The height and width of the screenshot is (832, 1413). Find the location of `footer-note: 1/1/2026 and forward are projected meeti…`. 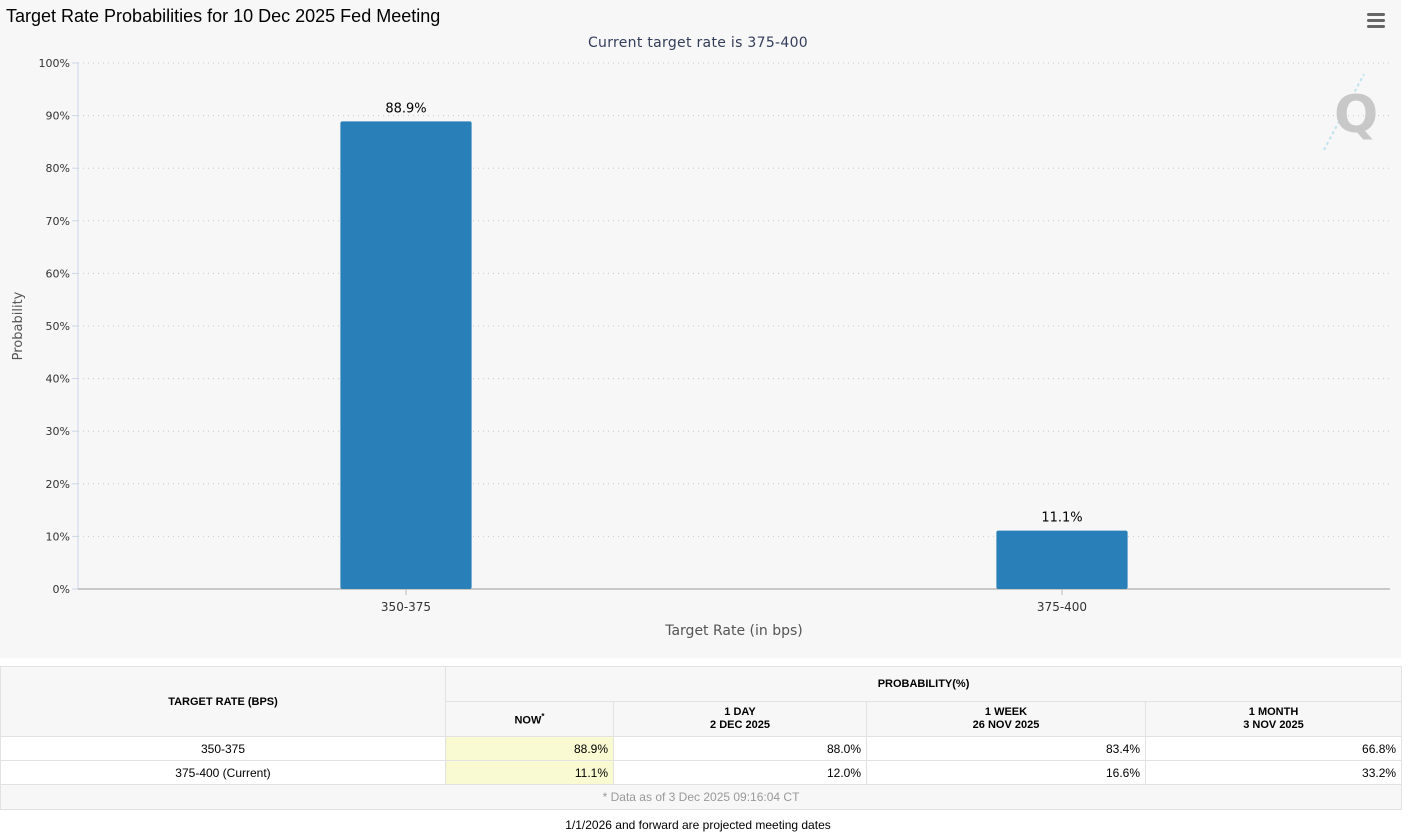

footer-note: 1/1/2026 and forward are projected meeti… is located at coordinates (698, 825).